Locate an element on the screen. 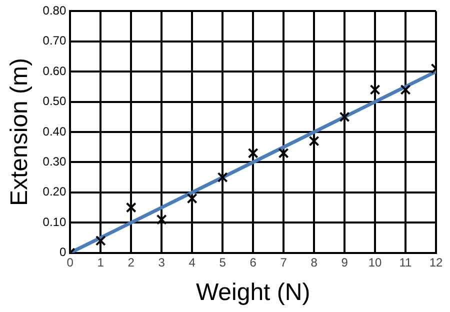 The width and height of the screenshot is (450, 312). y-tick-label: 0.50 is located at coordinates (54, 101).